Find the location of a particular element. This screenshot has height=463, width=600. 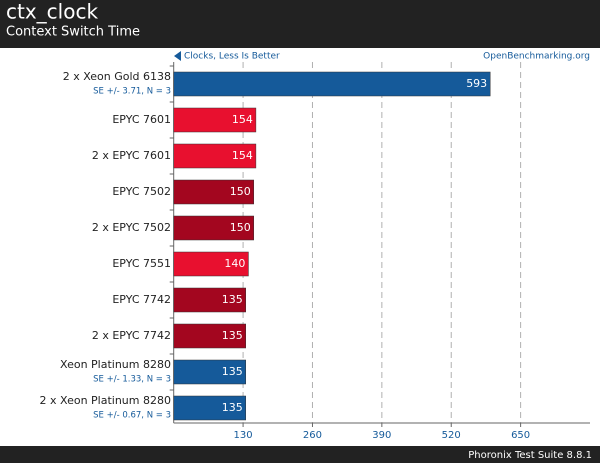

direction-arrow is located at coordinates (177, 56).